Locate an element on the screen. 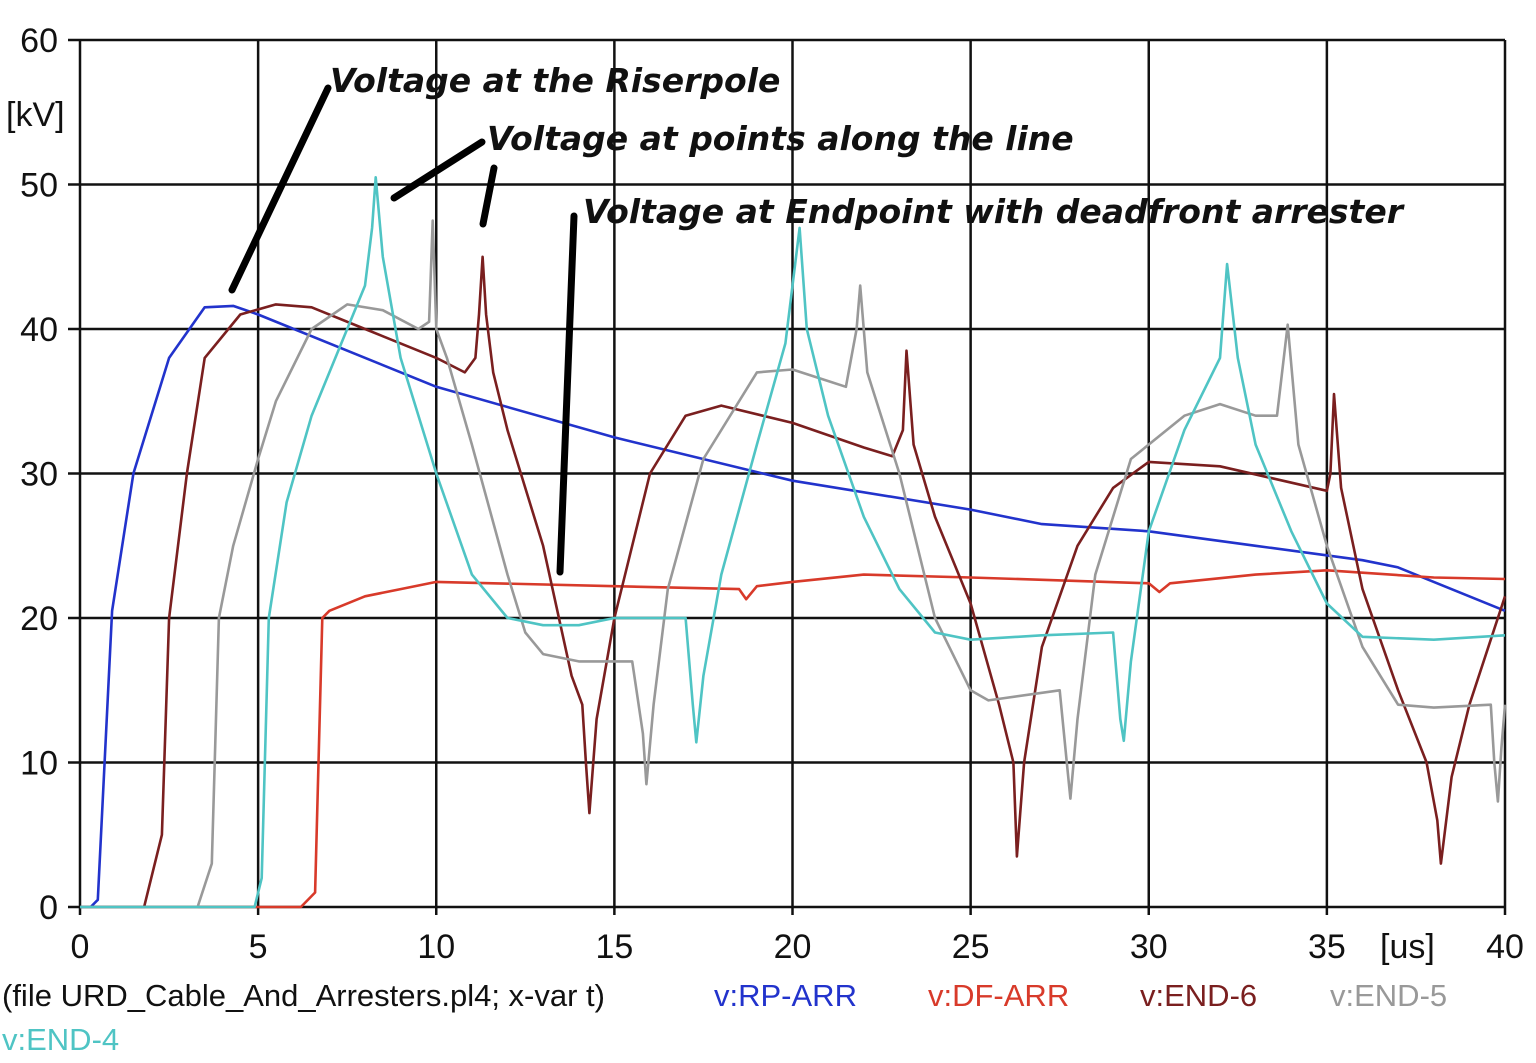  legend-end-5: v:END-5 is located at coordinates (1388, 995).